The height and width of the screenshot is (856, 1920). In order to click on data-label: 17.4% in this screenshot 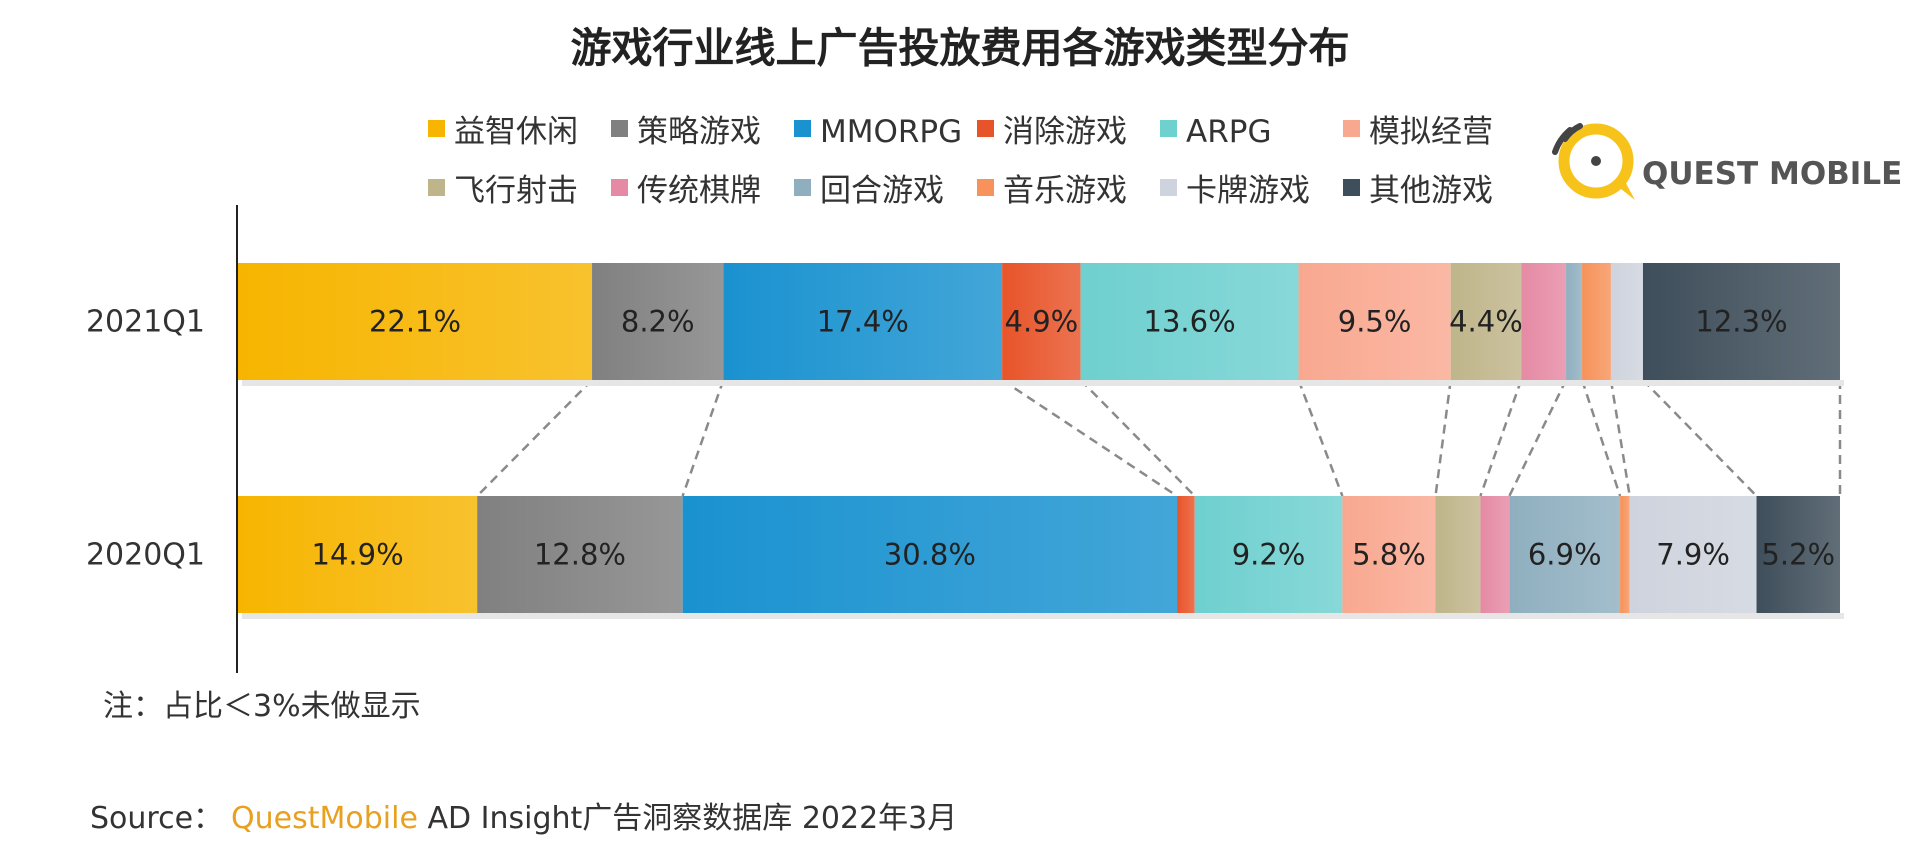, I will do `click(863, 322)`.